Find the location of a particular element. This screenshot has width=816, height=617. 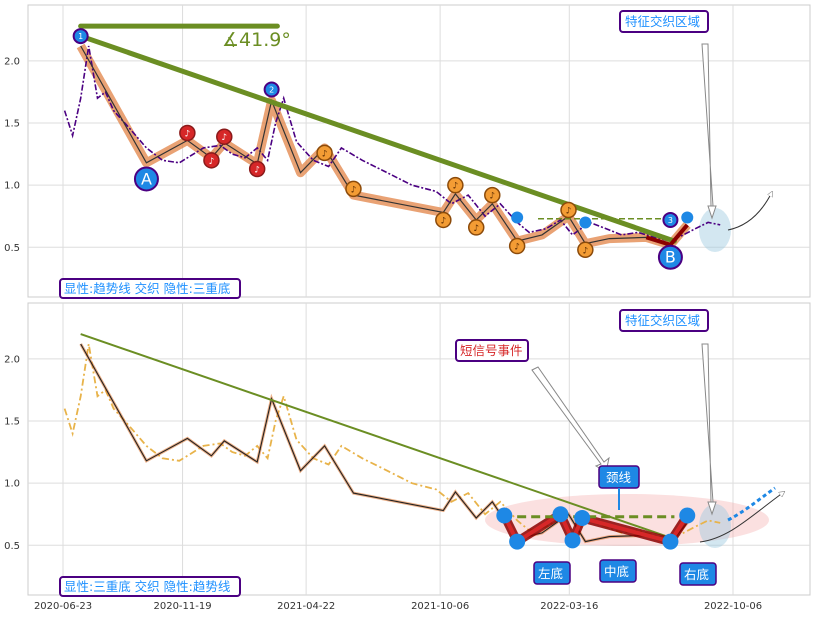

top-region-label-box: 特征交织区域 is located at coordinates (664, 21).